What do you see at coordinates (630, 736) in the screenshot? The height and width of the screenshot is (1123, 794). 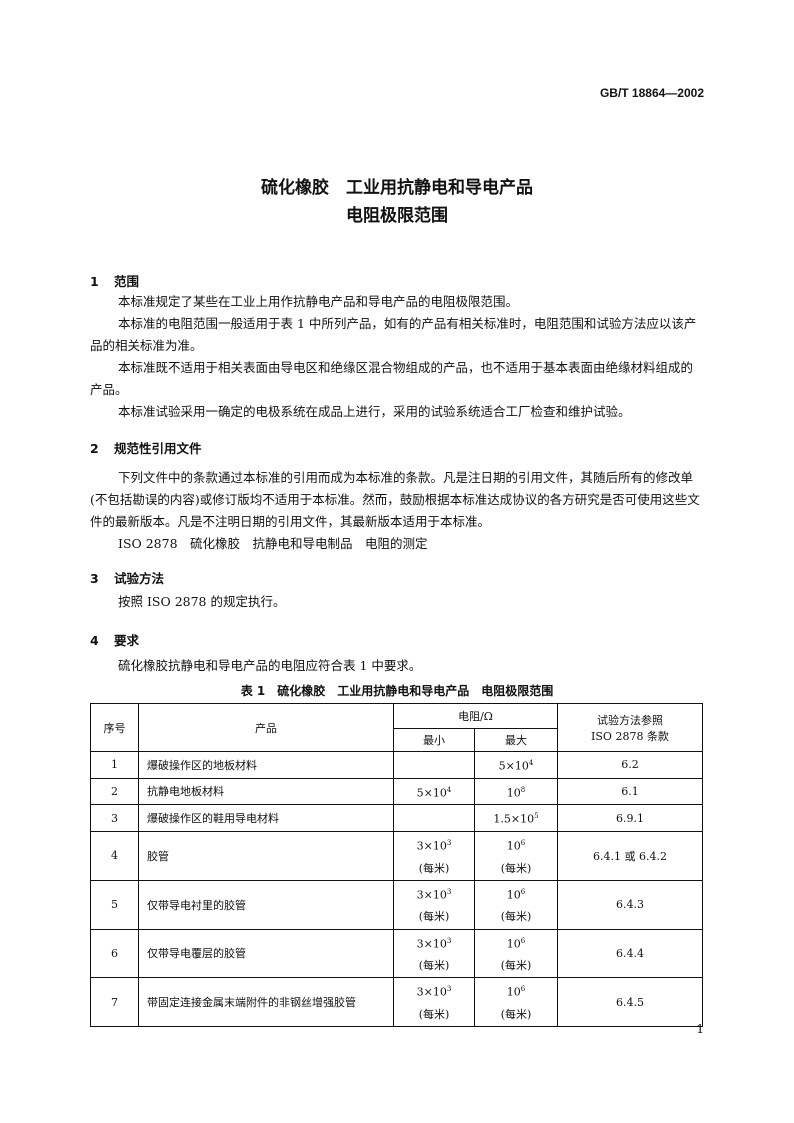 I see `header-method-line2: ISO 2878 条款` at bounding box center [630, 736].